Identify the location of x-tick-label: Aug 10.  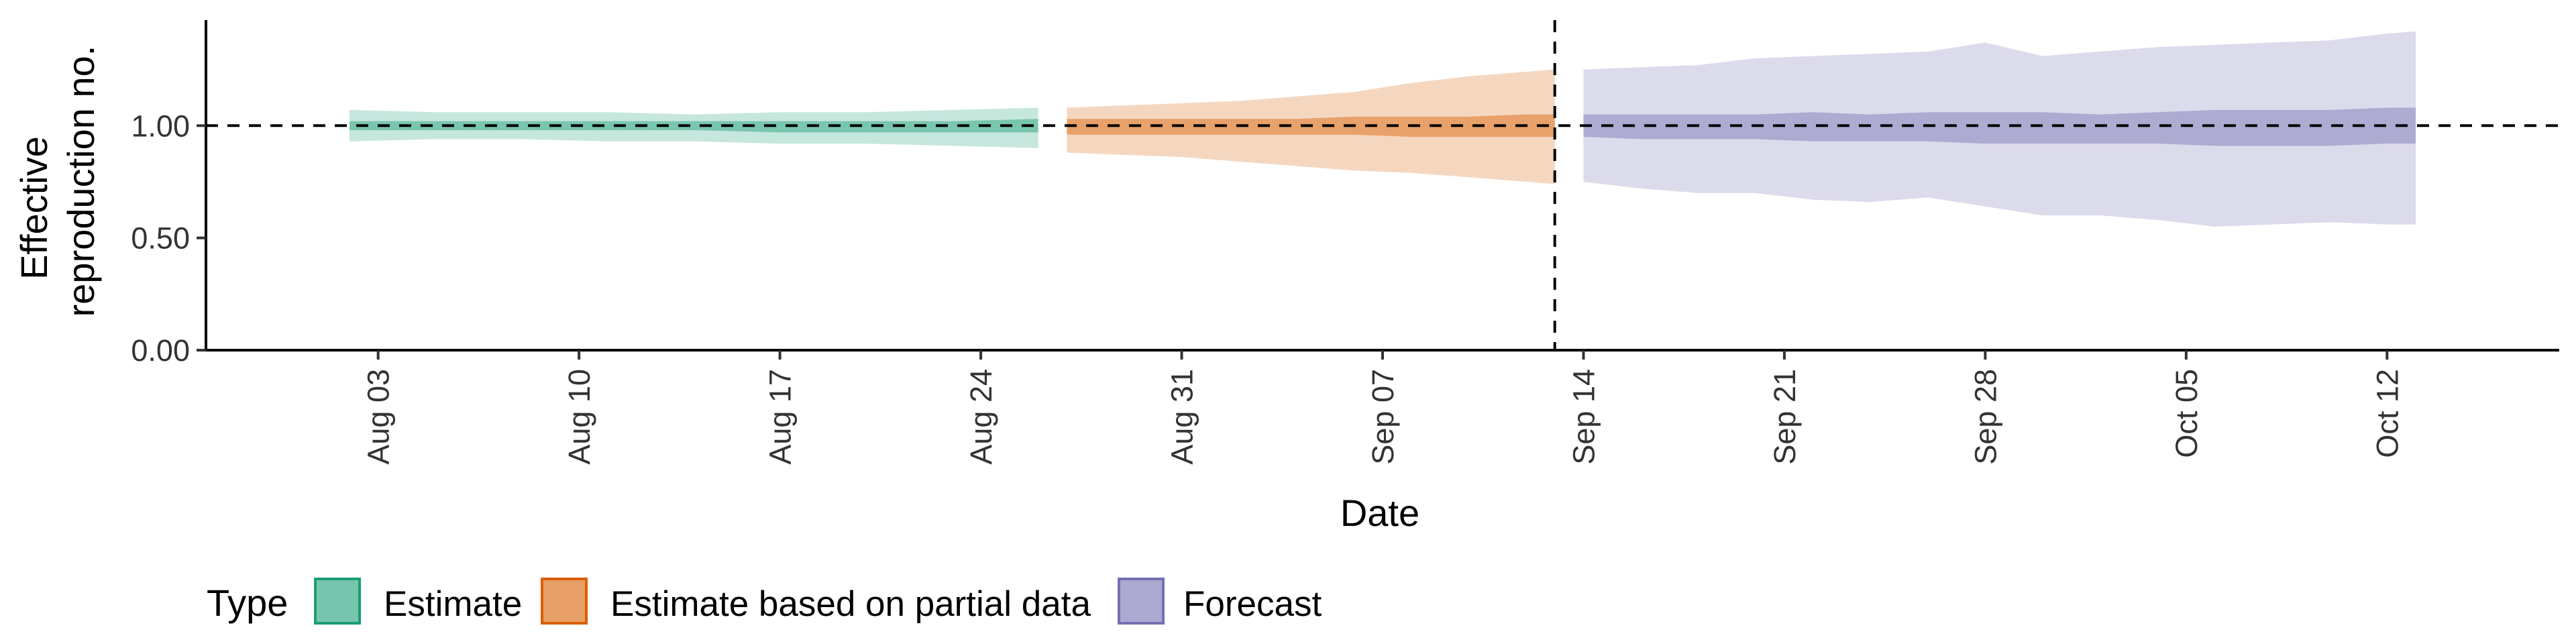
(579, 417).